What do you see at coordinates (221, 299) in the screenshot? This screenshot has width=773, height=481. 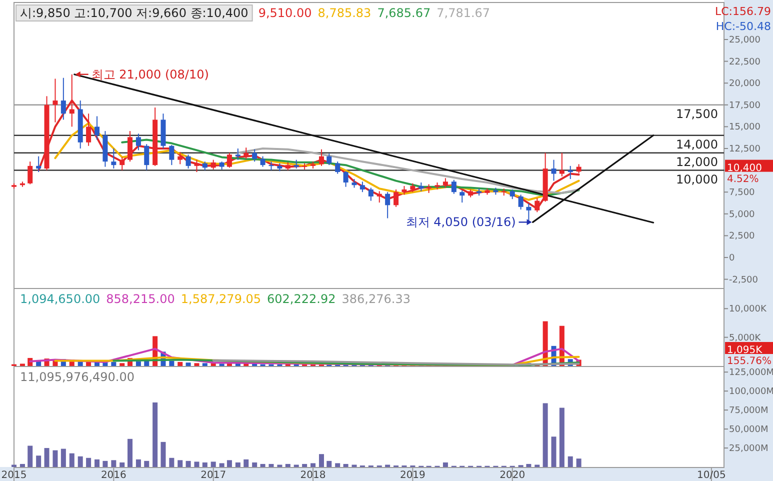 I see `text: 1,587,279.05` at bounding box center [221, 299].